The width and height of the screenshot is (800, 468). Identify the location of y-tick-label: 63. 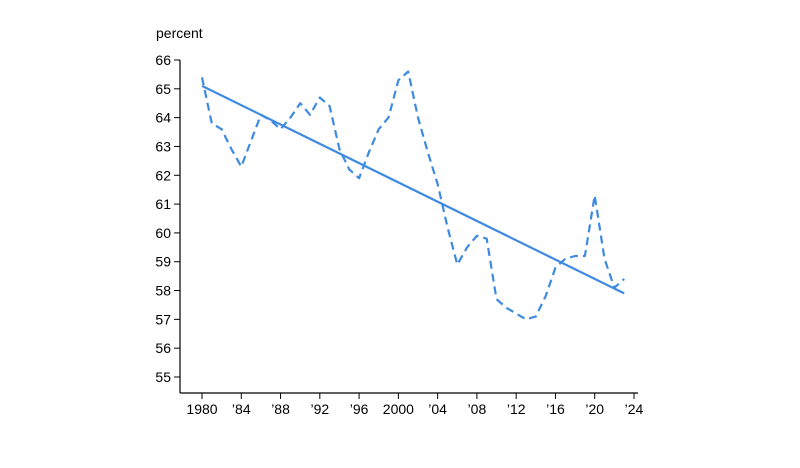
(163, 146).